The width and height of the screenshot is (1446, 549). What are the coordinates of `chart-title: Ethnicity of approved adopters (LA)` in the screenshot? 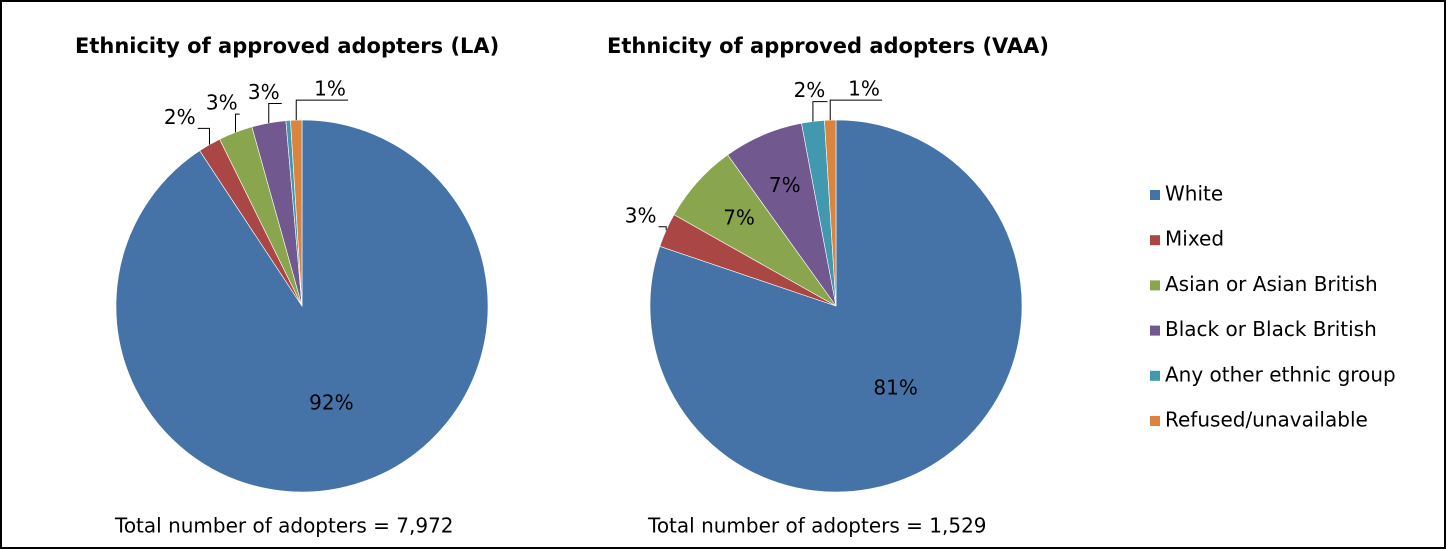 It's located at (287, 46).